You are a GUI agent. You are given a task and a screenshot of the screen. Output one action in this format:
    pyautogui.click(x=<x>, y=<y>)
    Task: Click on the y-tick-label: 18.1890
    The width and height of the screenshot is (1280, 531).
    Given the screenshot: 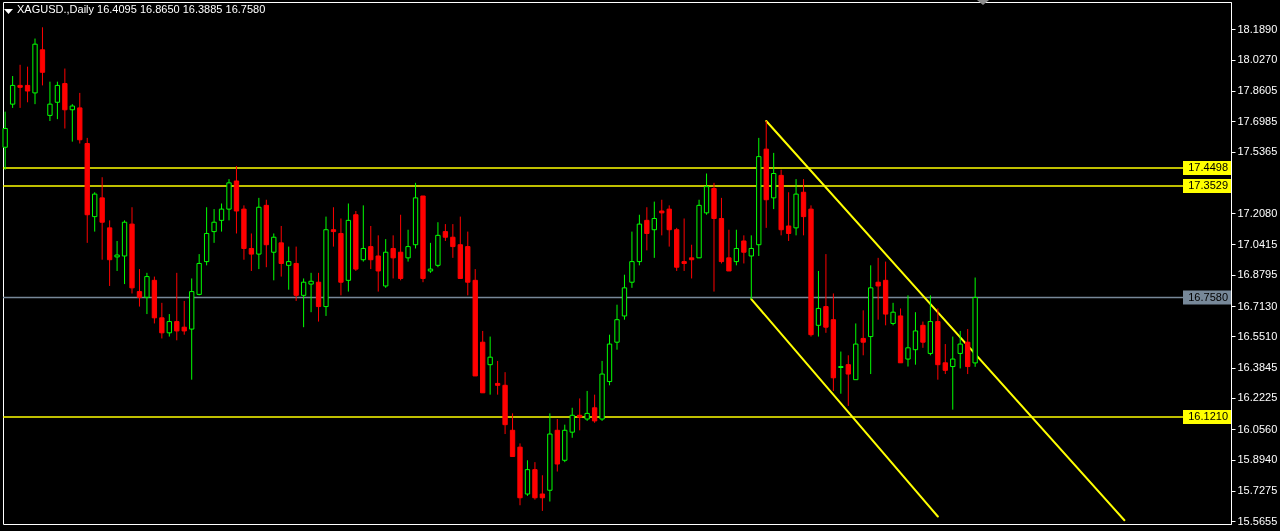 What is the action you would take?
    pyautogui.click(x=1257, y=28)
    